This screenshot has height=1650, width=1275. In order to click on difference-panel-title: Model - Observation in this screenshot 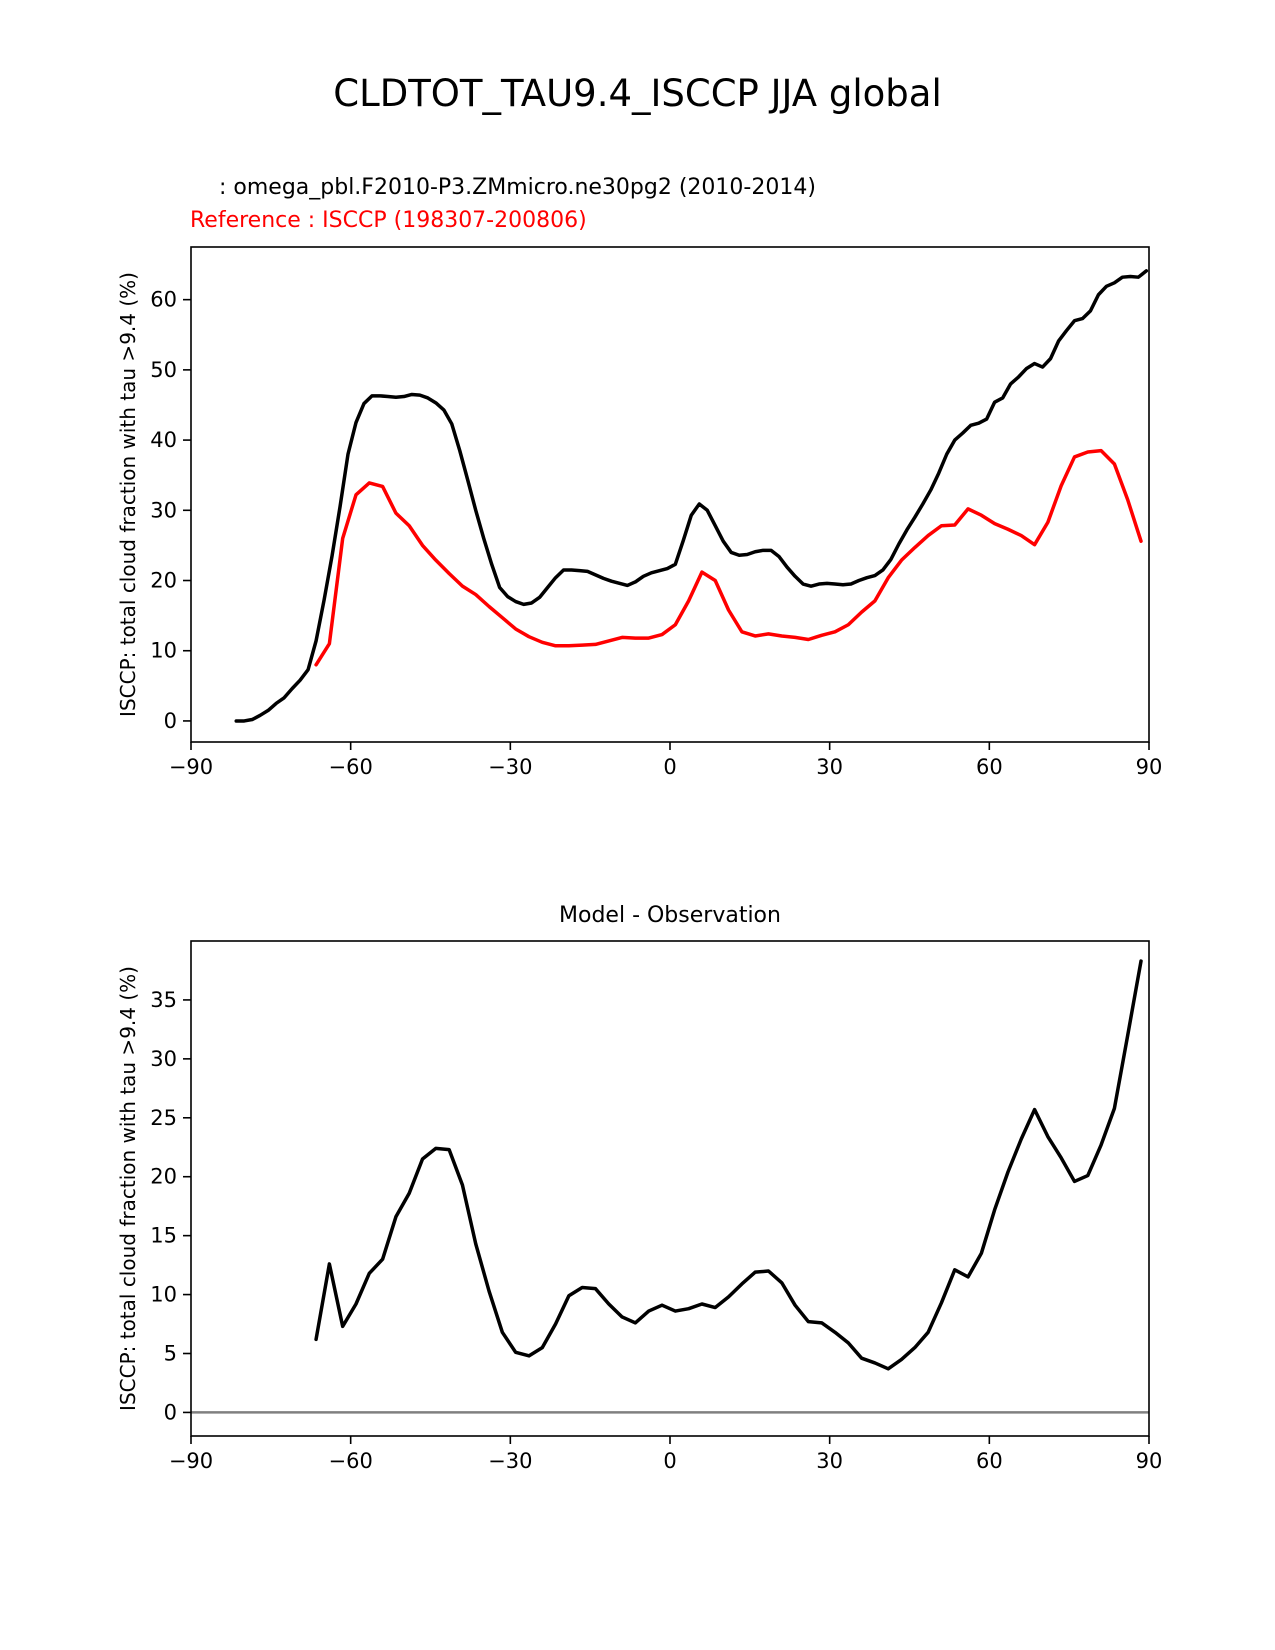, I will do `click(670, 915)`.